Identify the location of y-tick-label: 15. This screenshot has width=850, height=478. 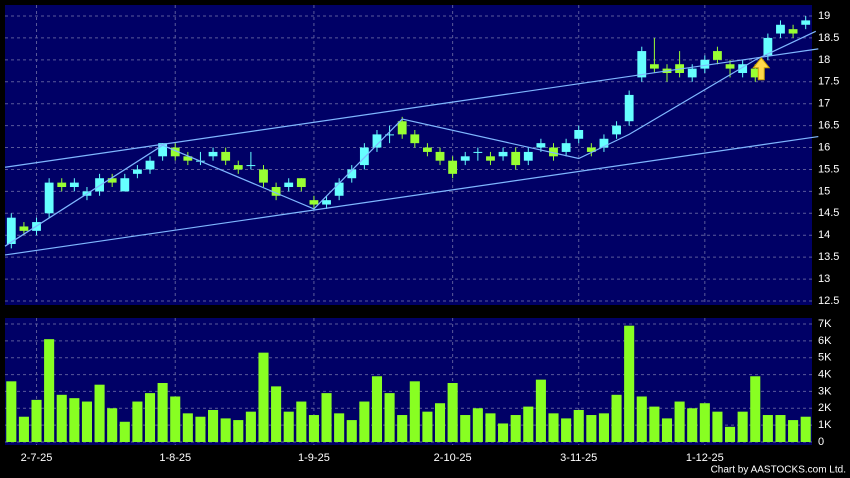
(824, 191).